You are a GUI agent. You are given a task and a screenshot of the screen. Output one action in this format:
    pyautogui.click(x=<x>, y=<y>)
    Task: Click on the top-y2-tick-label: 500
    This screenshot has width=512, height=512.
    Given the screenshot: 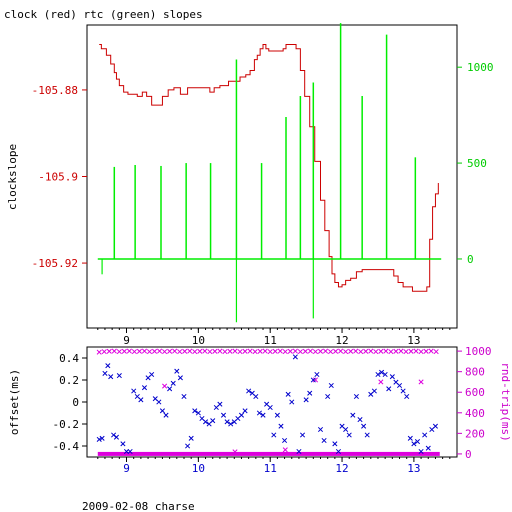 What is the action you would take?
    pyautogui.click(x=477, y=163)
    